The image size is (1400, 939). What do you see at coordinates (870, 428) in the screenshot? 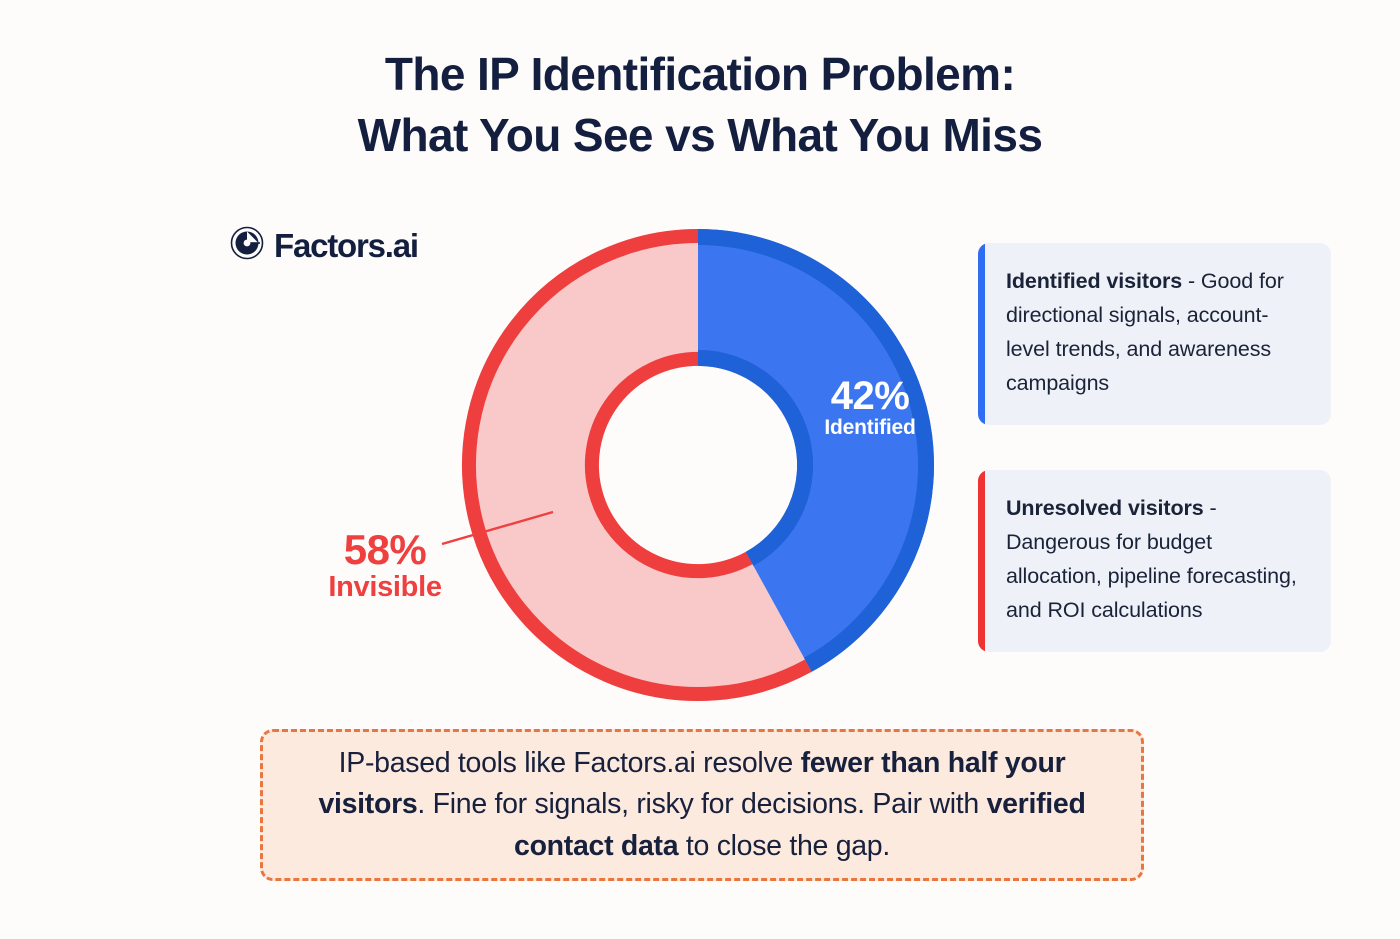
I see `identified-percent-label: Identified` at bounding box center [870, 428].